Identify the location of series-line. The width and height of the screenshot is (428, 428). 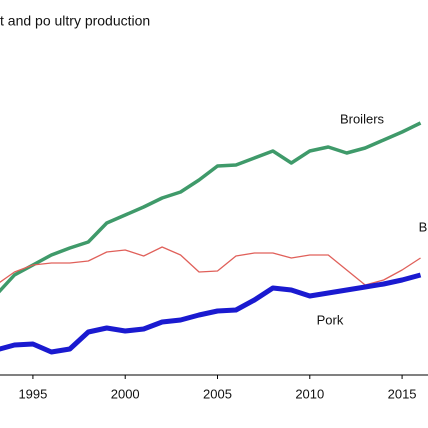
(210, 266).